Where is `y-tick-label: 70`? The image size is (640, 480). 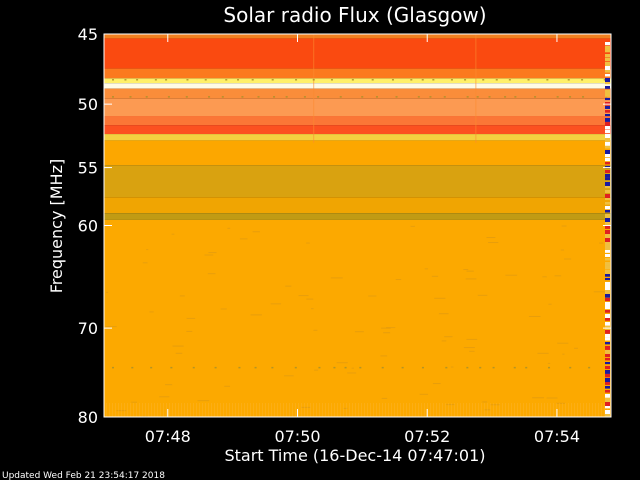 y-tick-label: 70 is located at coordinates (88, 328).